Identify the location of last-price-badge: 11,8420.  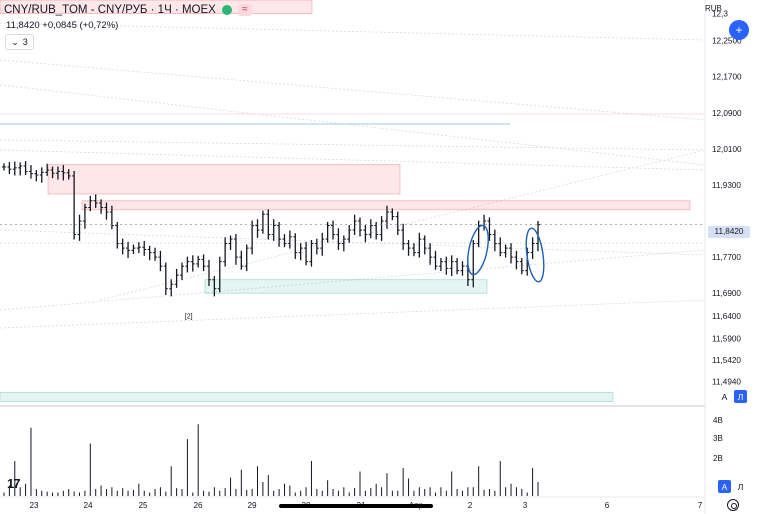
(729, 232).